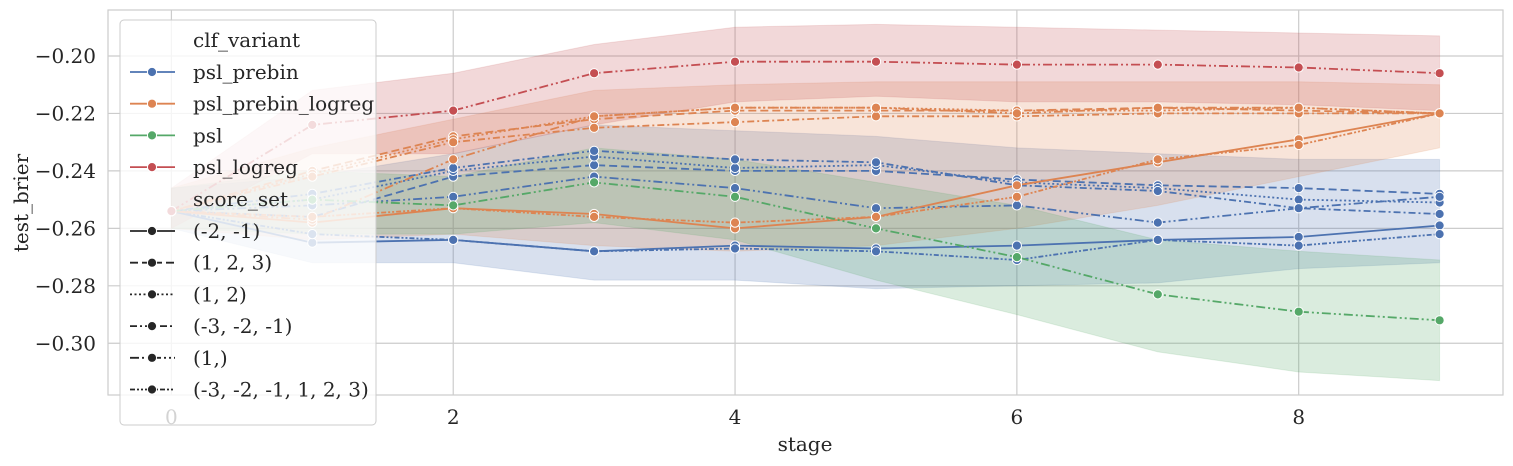  What do you see at coordinates (1016, 417) in the screenshot?
I see `x-tick-label: 6` at bounding box center [1016, 417].